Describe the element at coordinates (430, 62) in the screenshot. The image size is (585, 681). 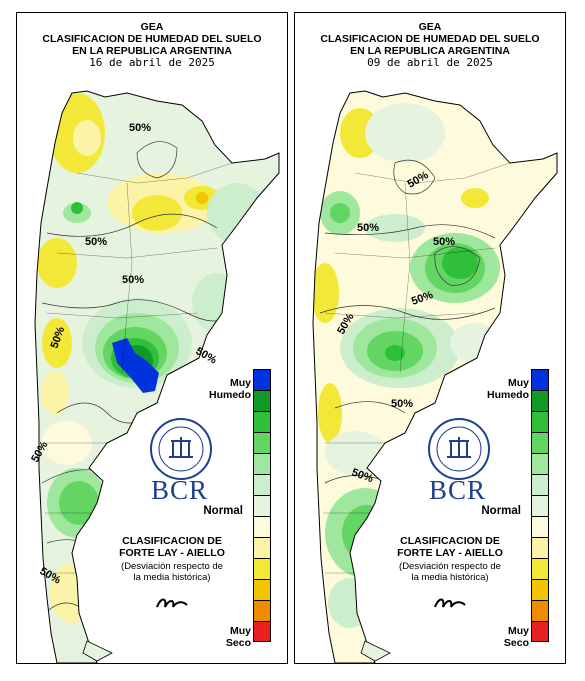
I see `header-date: 09 de abril de 2025` at that location.